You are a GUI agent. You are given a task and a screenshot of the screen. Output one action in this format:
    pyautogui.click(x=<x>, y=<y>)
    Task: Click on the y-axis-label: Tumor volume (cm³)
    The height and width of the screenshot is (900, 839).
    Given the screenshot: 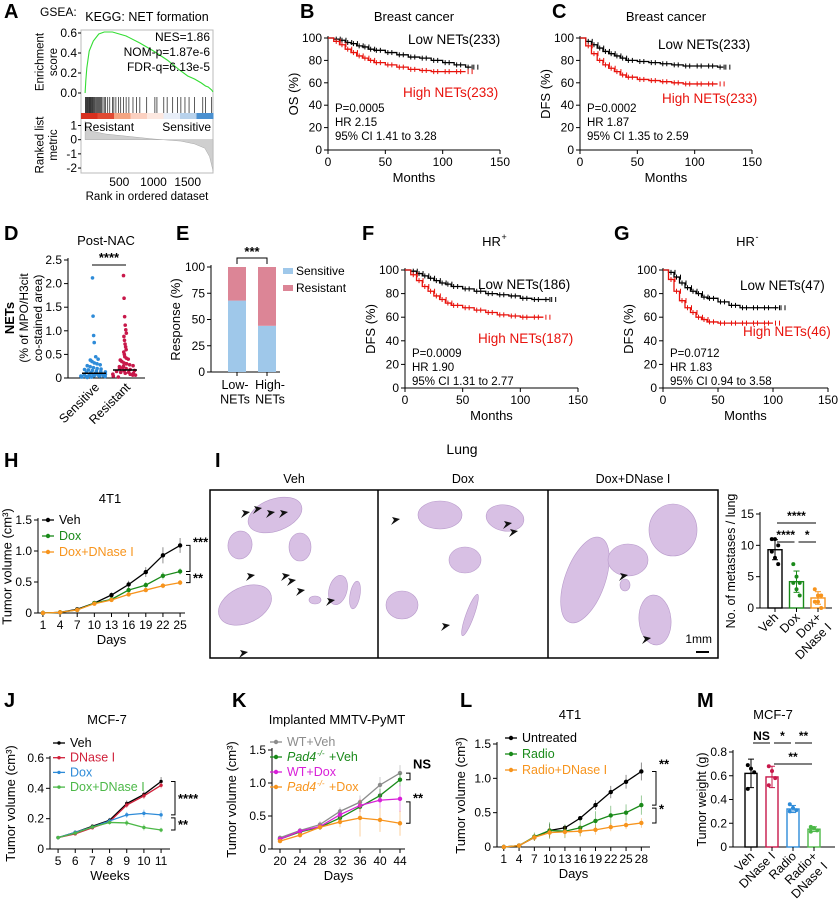 What is the action you would take?
    pyautogui.click(x=460, y=795)
    